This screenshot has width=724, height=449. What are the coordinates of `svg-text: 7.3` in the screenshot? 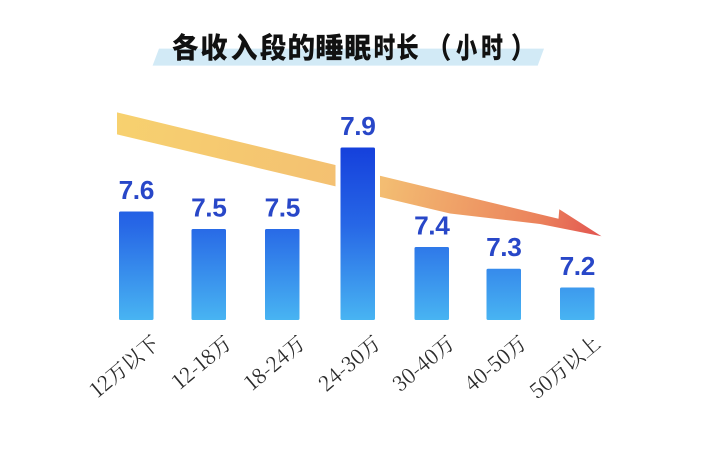 It's located at (503, 247).